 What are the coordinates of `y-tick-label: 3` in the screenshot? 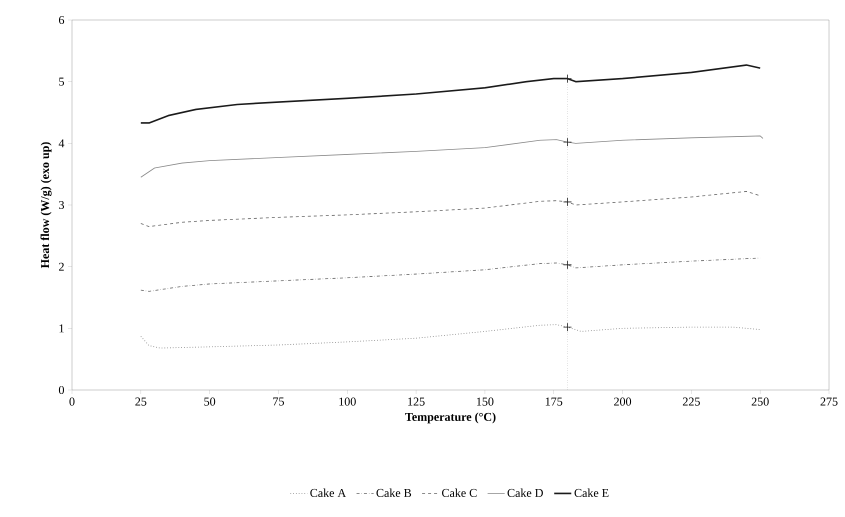 It's located at (61, 205).